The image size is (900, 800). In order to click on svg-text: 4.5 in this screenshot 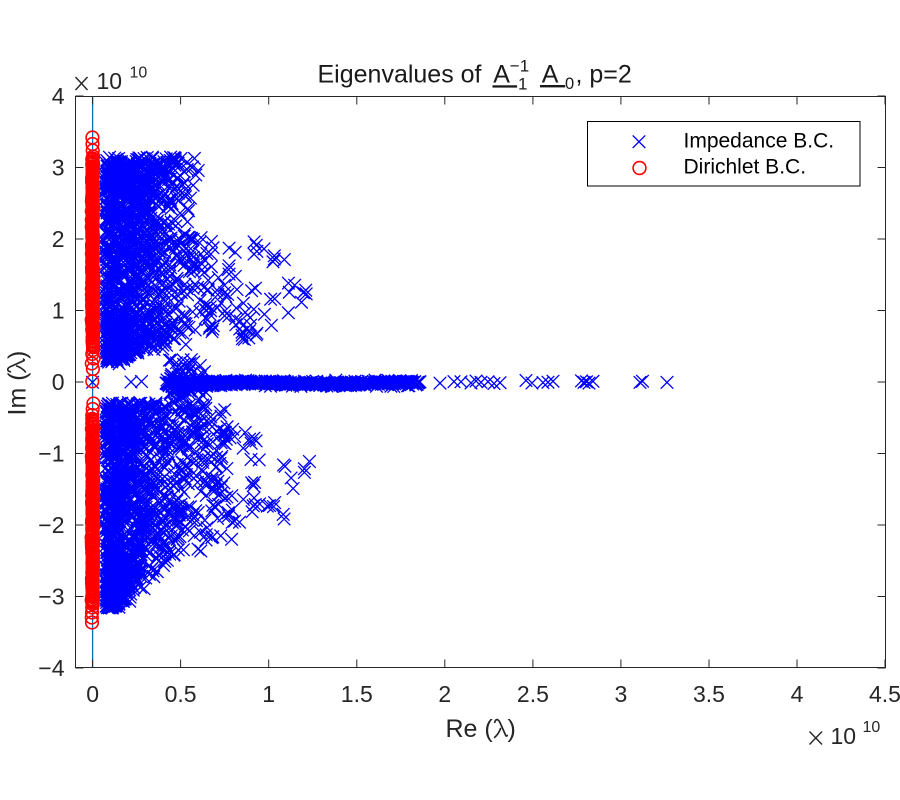, I will do `click(884, 694)`.